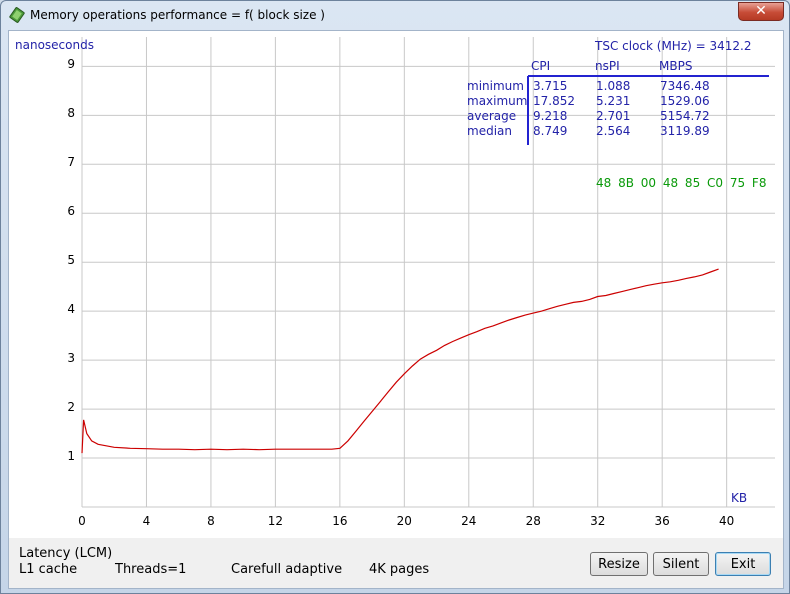 The width and height of the screenshot is (790, 594). I want to click on y-tick-label: 3, so click(71, 358).